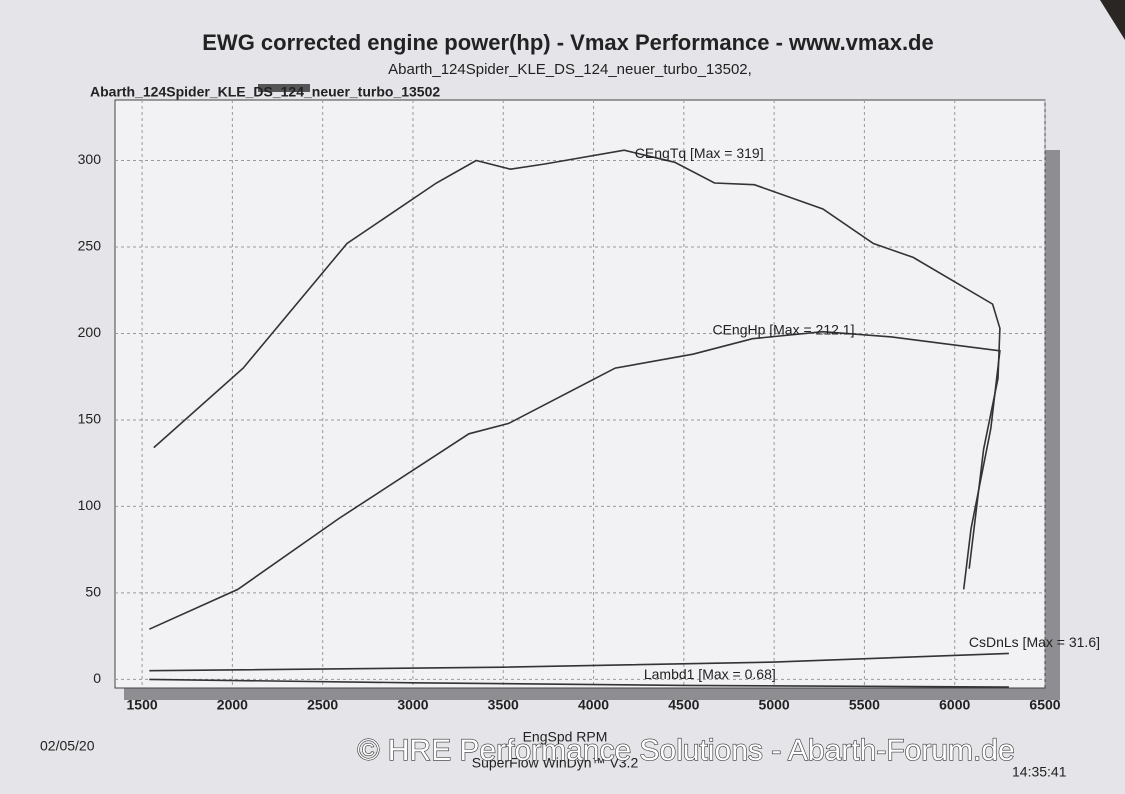 The height and width of the screenshot is (794, 1125). I want to click on y-tick-label: 250, so click(90, 246).